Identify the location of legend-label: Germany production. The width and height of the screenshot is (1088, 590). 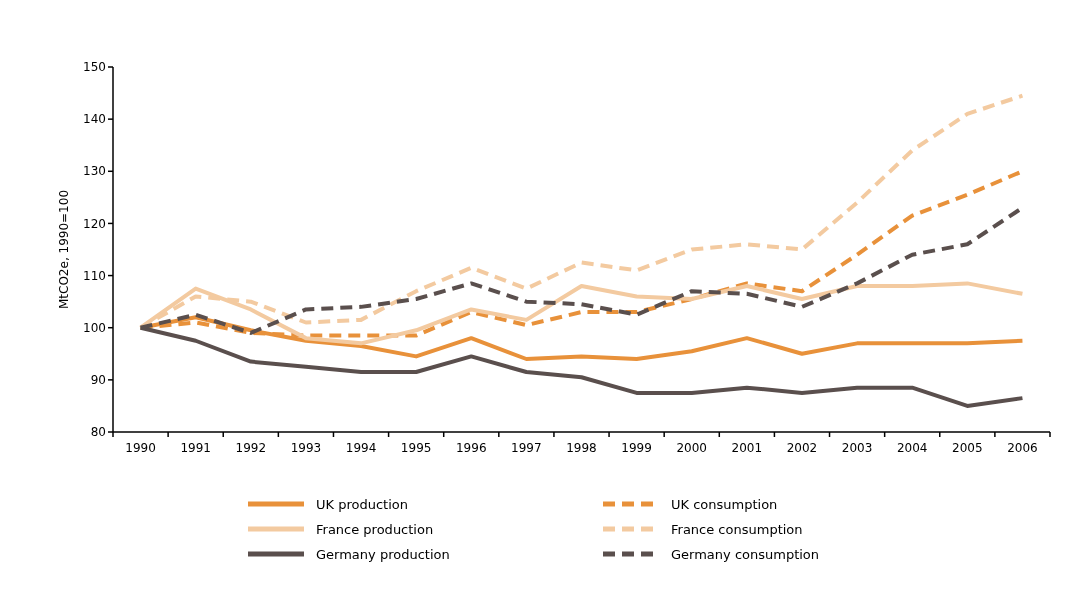
(383, 554).